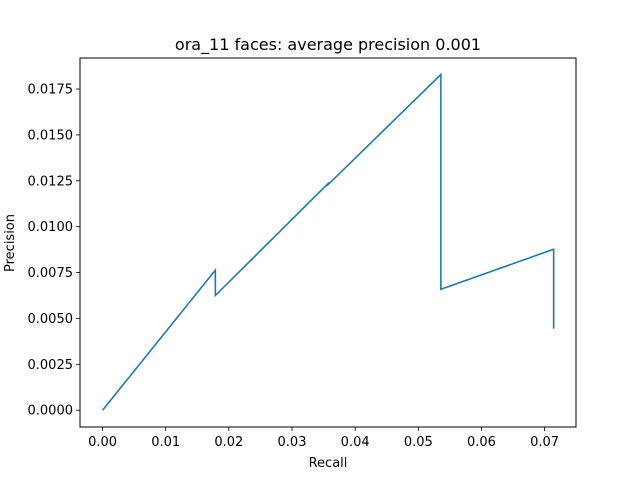  I want to click on y-tick-label: 0.0025, so click(51, 365).